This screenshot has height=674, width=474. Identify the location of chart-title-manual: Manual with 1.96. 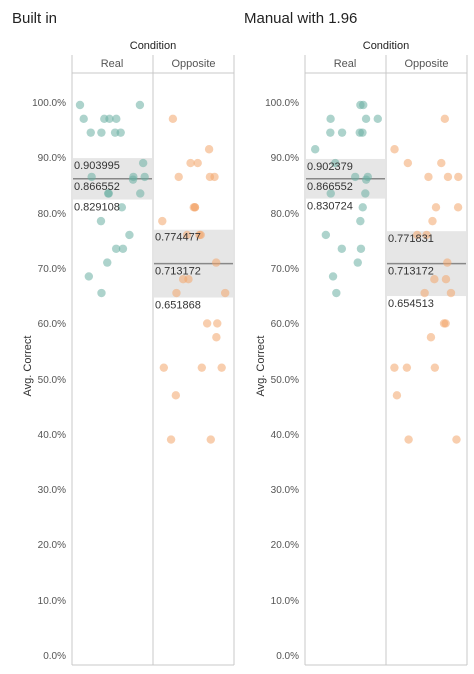
(301, 18).